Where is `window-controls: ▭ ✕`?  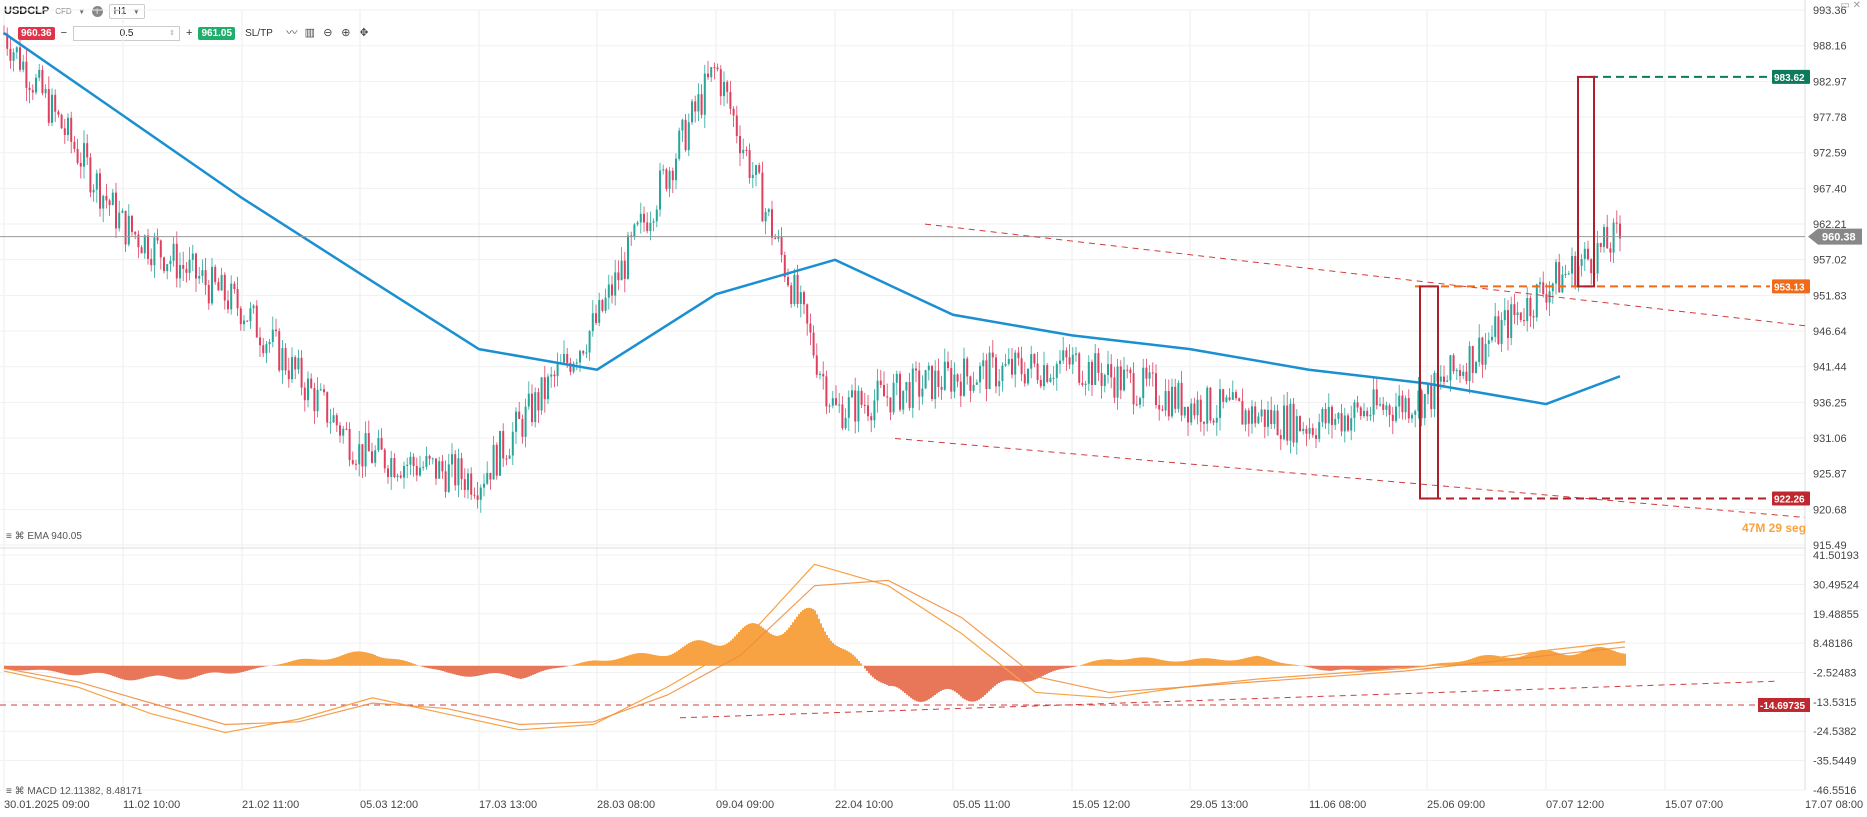 window-controls: ▭ ✕ is located at coordinates (1850, 5).